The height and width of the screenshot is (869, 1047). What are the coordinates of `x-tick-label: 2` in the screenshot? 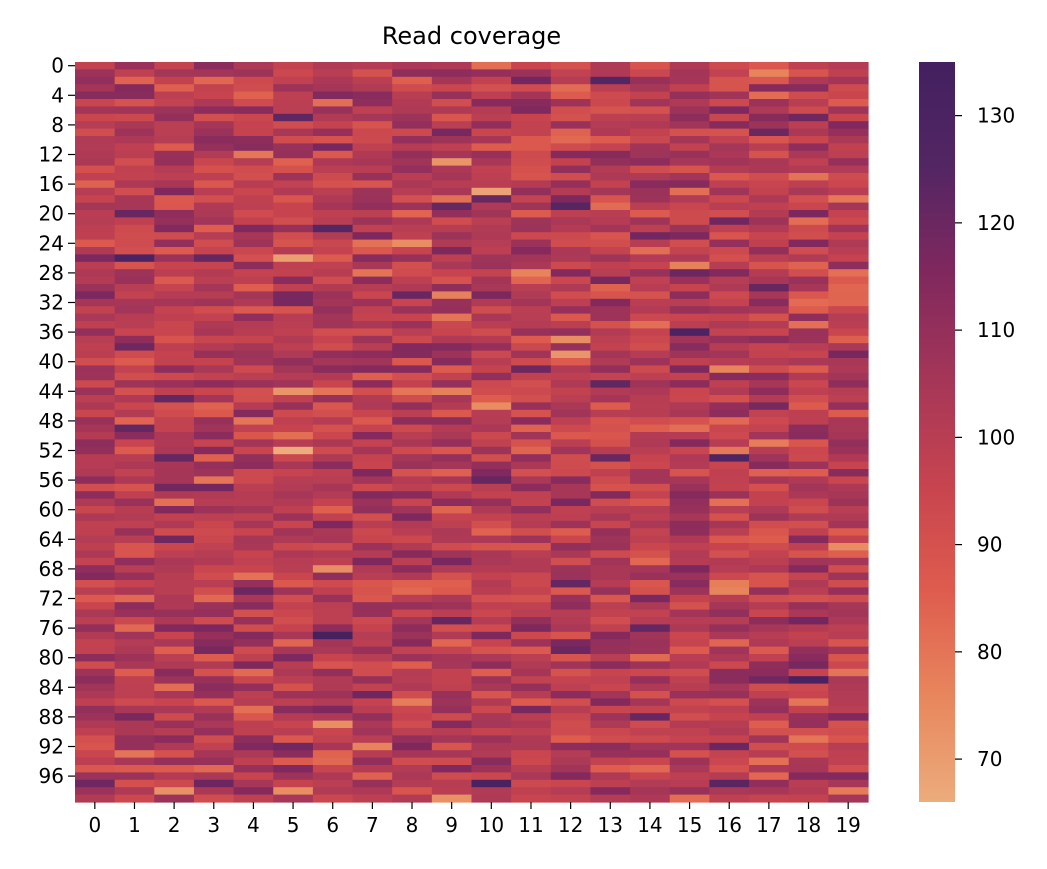 It's located at (174, 825).